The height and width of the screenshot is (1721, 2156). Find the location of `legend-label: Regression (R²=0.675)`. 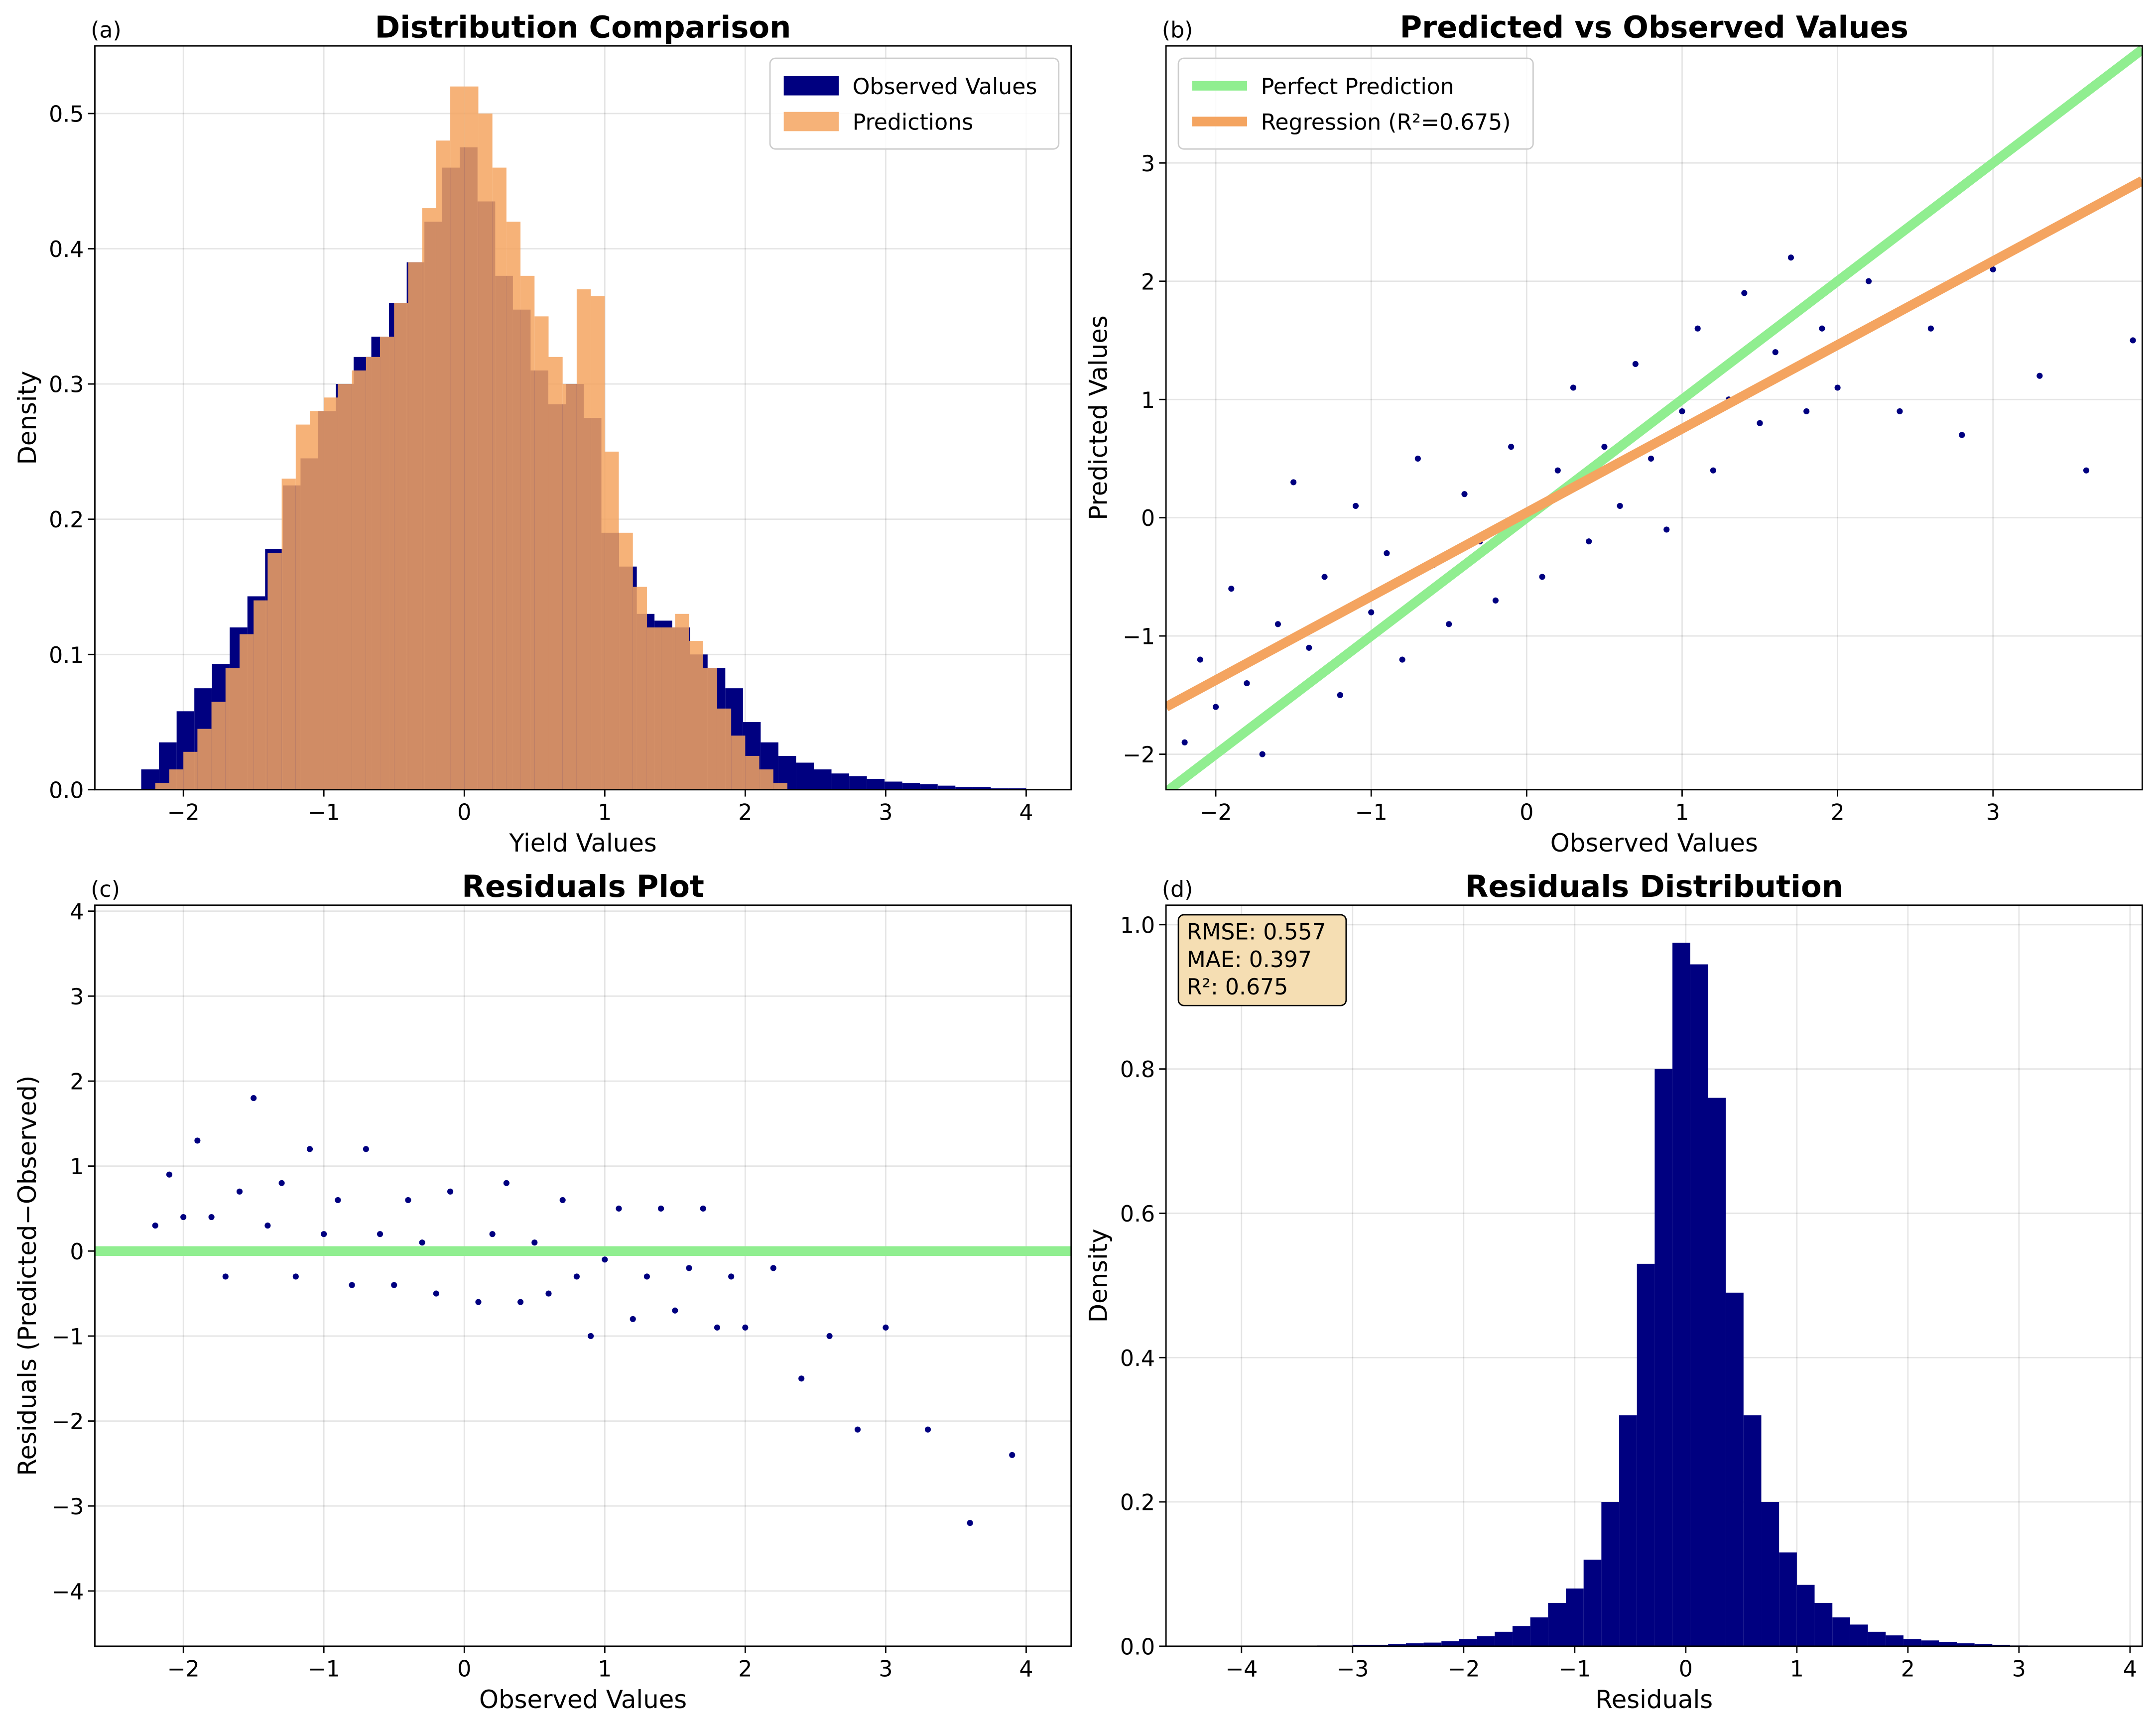

legend-label: Regression (R²=0.675) is located at coordinates (1386, 122).